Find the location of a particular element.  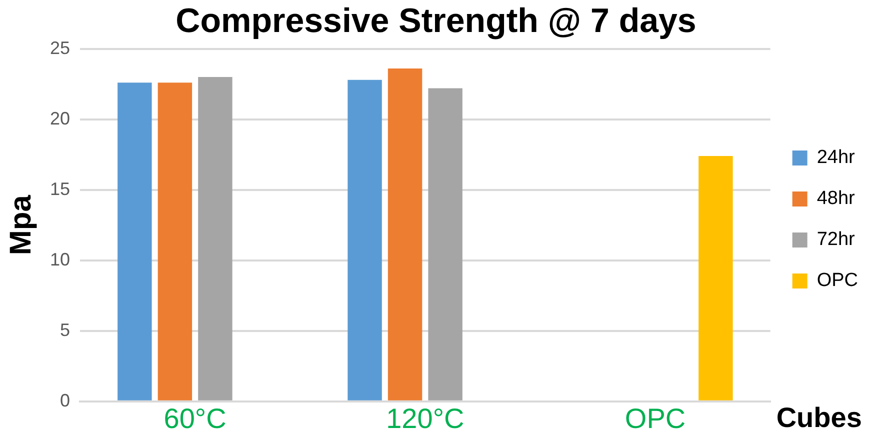

y-axis-title: Mpa is located at coordinates (21, 225).